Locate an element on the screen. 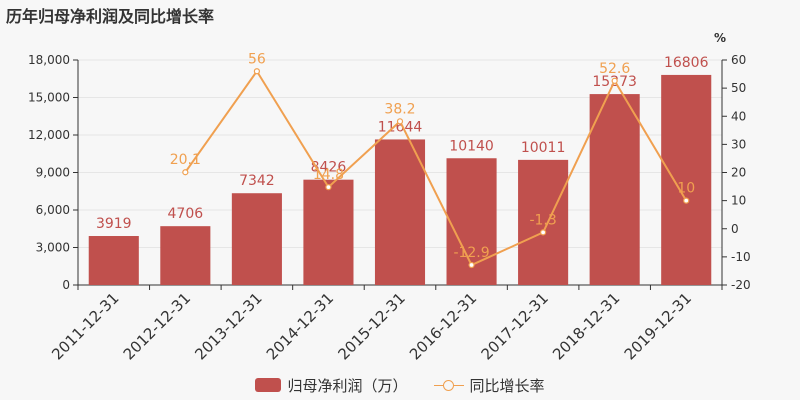  bar-data-label: 3919 is located at coordinates (114, 224).